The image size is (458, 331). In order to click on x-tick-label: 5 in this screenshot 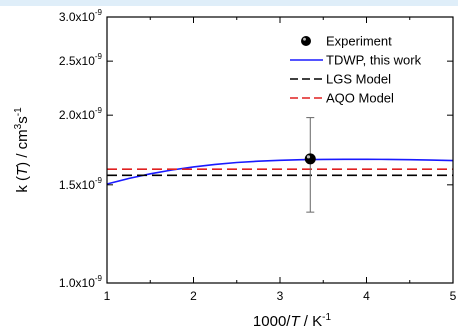, I will do `click(453, 296)`.